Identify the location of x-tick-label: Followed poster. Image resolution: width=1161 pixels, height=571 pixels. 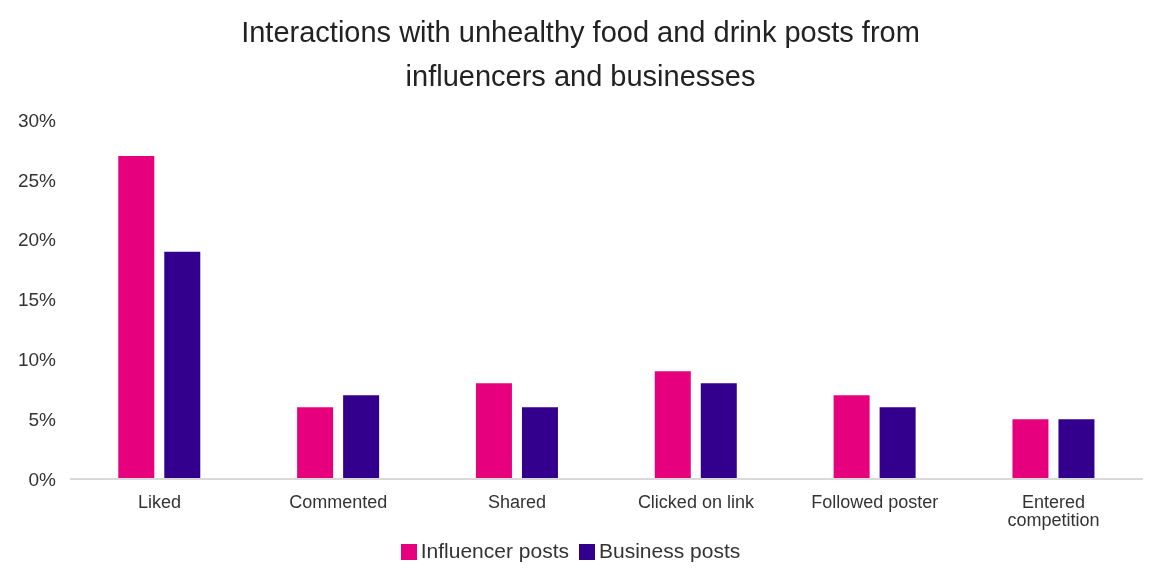
(875, 501).